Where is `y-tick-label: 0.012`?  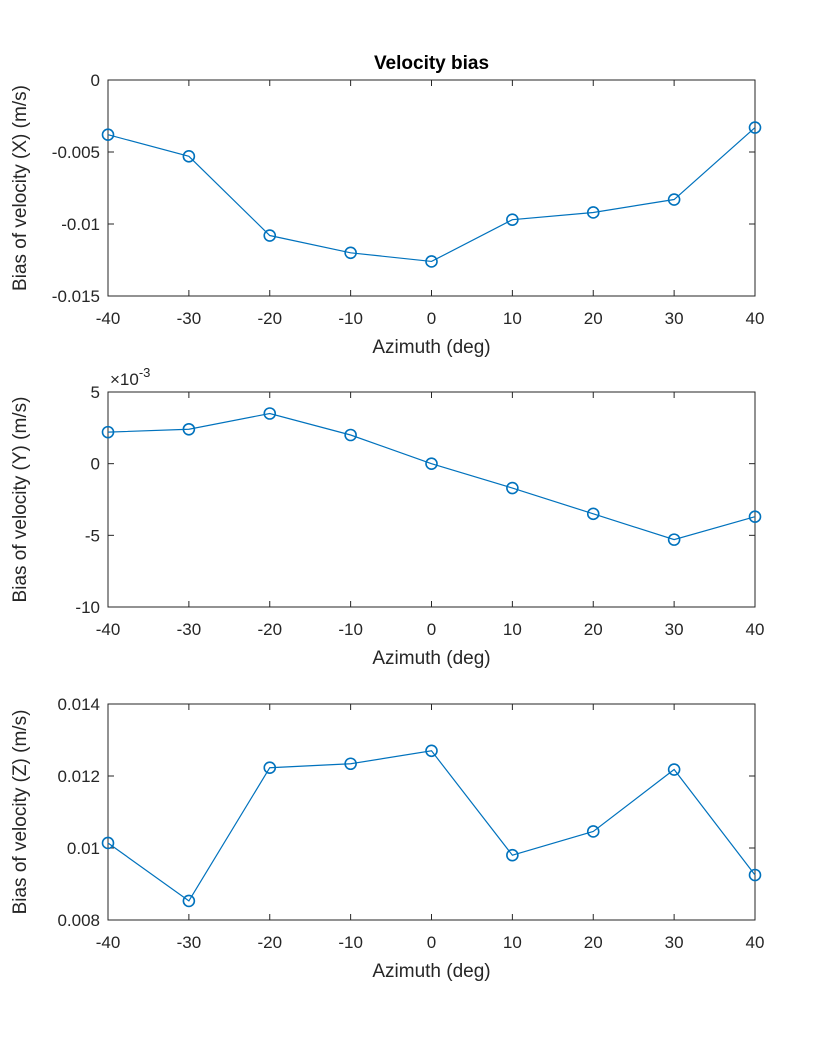
y-tick-label: 0.012 is located at coordinates (78, 776).